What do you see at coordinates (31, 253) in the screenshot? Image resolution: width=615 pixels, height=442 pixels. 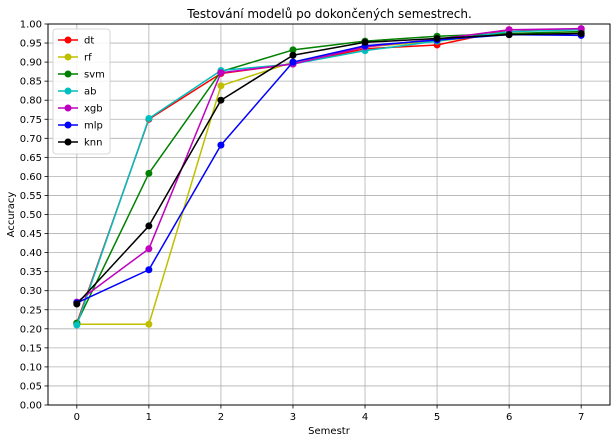 I see `y-tick-label: 0.40` at bounding box center [31, 253].